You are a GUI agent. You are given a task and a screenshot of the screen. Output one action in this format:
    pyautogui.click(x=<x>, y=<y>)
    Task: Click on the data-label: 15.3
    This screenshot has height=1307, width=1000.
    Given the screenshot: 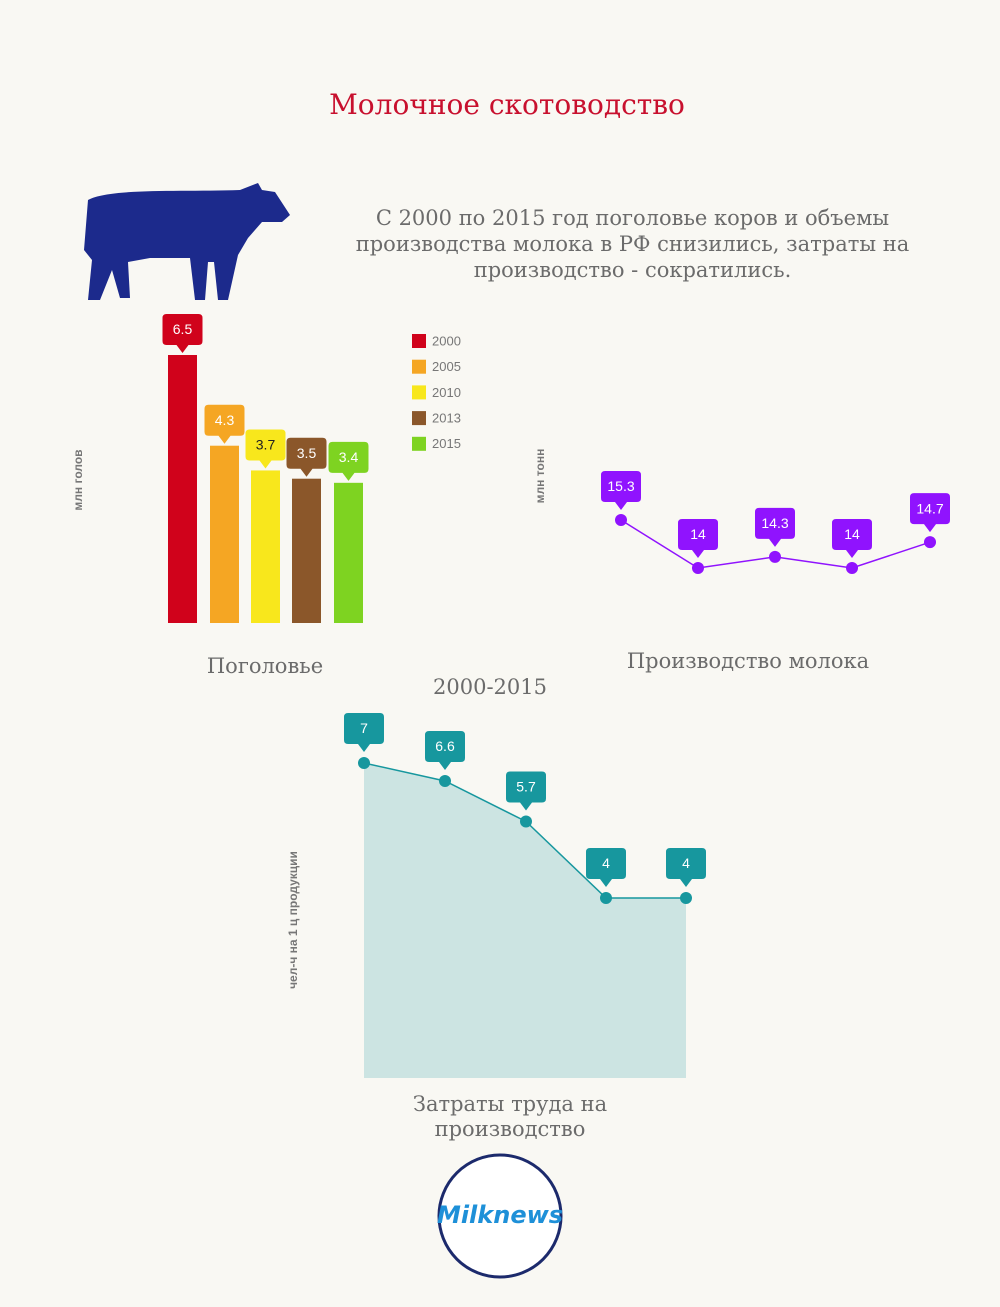 What is the action you would take?
    pyautogui.click(x=620, y=486)
    